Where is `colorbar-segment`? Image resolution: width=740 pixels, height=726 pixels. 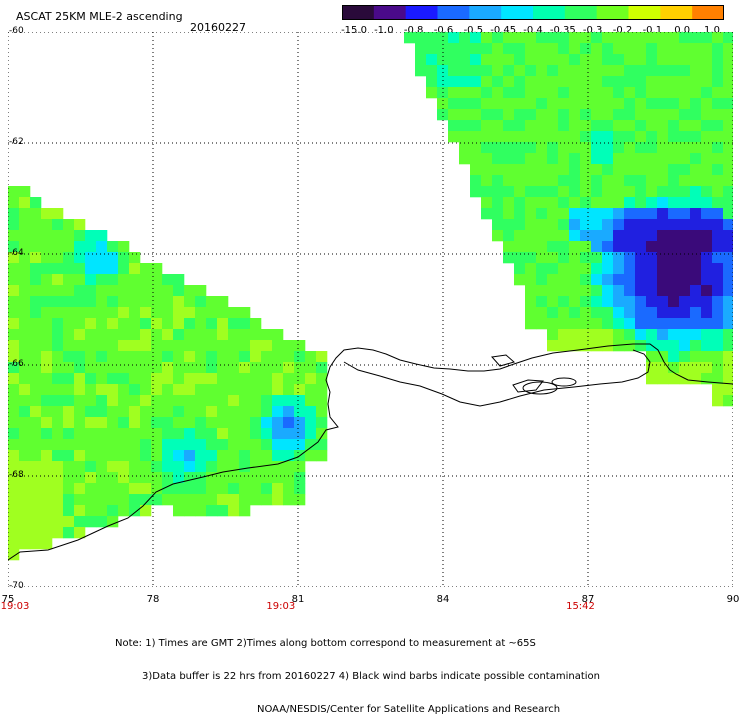 colorbar-segment is located at coordinates (644, 12).